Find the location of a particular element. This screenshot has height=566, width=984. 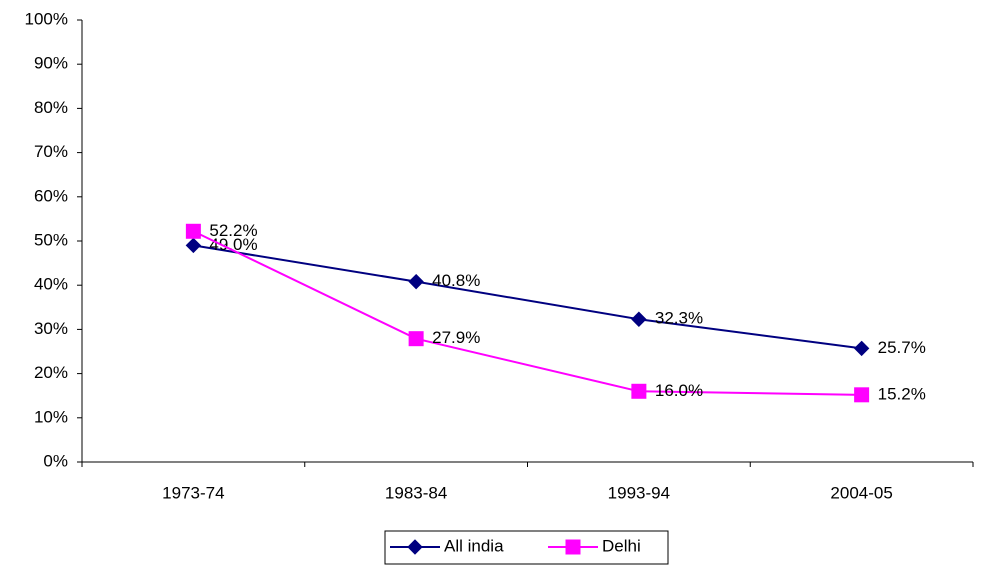

y-tick-label: 20% is located at coordinates (51, 372).